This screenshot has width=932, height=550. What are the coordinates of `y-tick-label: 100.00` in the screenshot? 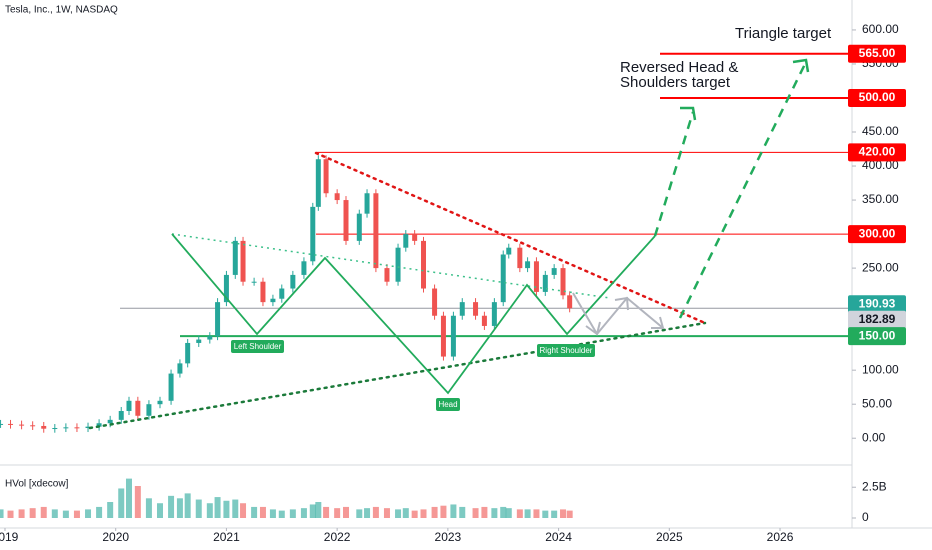 It's located at (880, 369).